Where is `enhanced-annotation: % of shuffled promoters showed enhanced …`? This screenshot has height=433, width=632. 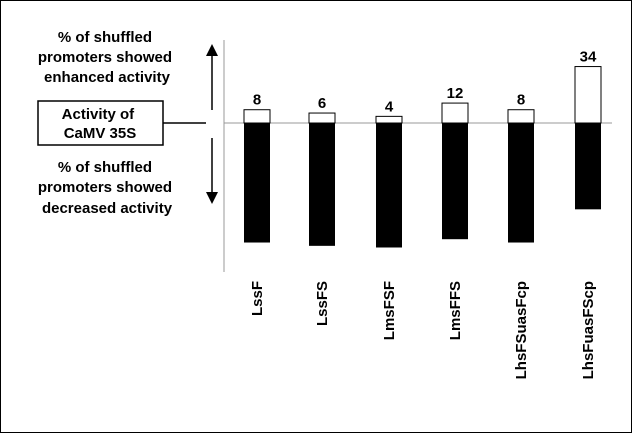 enhanced-annotation: % of shuffled promoters showed enhanced … is located at coordinates (107, 57).